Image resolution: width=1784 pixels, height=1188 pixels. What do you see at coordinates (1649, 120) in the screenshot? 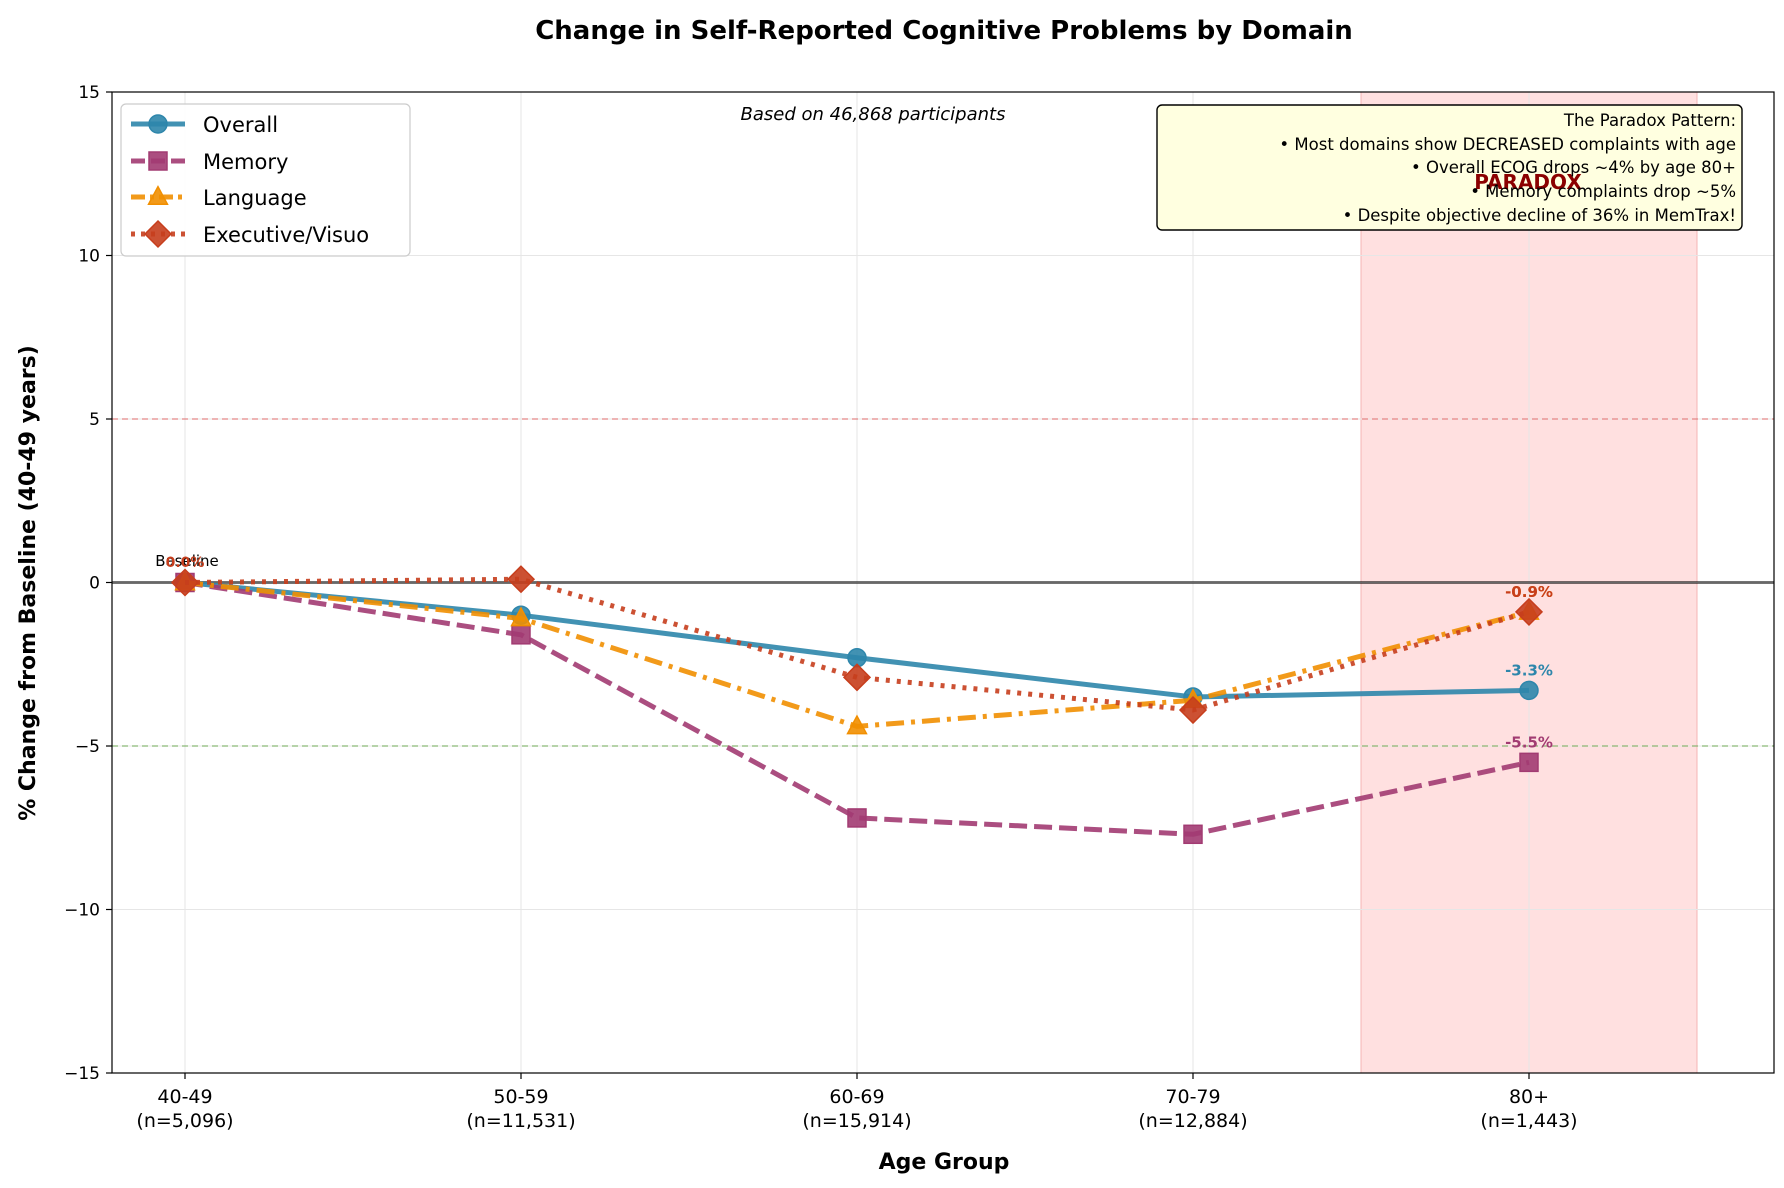
I see `paradox-callout-title: The Paradox Pattern:` at bounding box center [1649, 120].